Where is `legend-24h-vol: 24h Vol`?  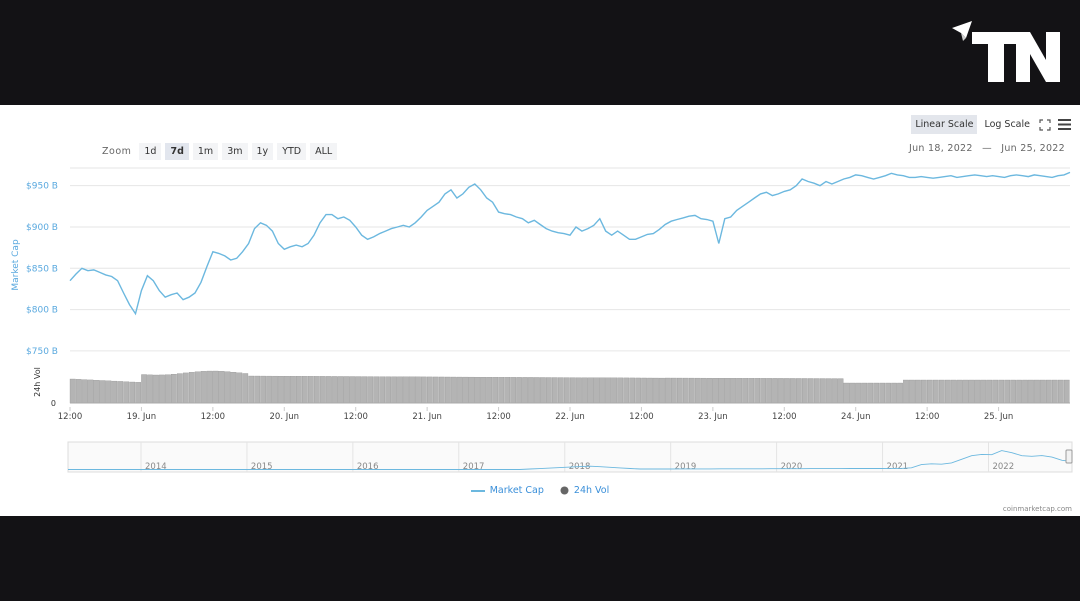
legend-24h-vol: 24h Vol is located at coordinates (584, 490).